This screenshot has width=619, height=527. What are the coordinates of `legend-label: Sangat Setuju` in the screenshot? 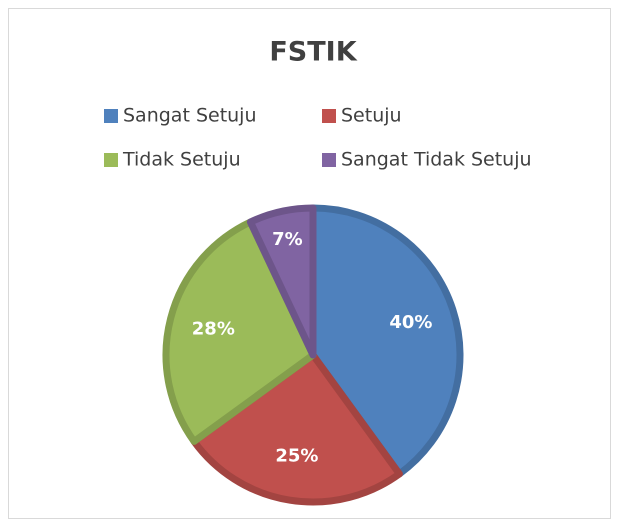 It's located at (190, 116).